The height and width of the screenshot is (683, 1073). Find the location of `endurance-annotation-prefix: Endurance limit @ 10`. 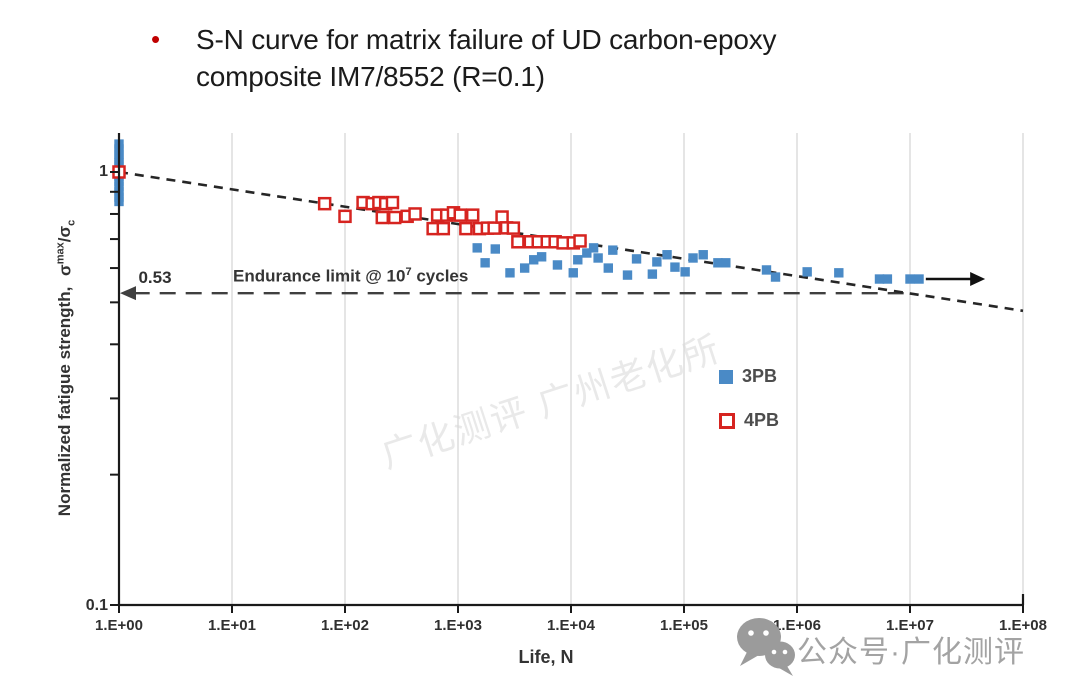

endurance-annotation-prefix: Endurance limit @ 10 is located at coordinates (319, 276).